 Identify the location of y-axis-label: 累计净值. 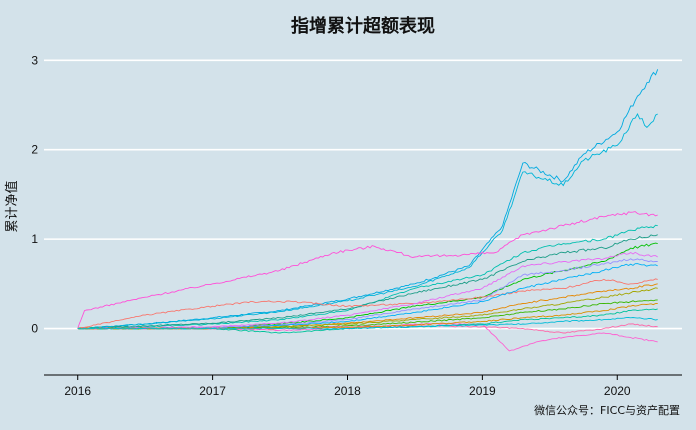
(12, 206).